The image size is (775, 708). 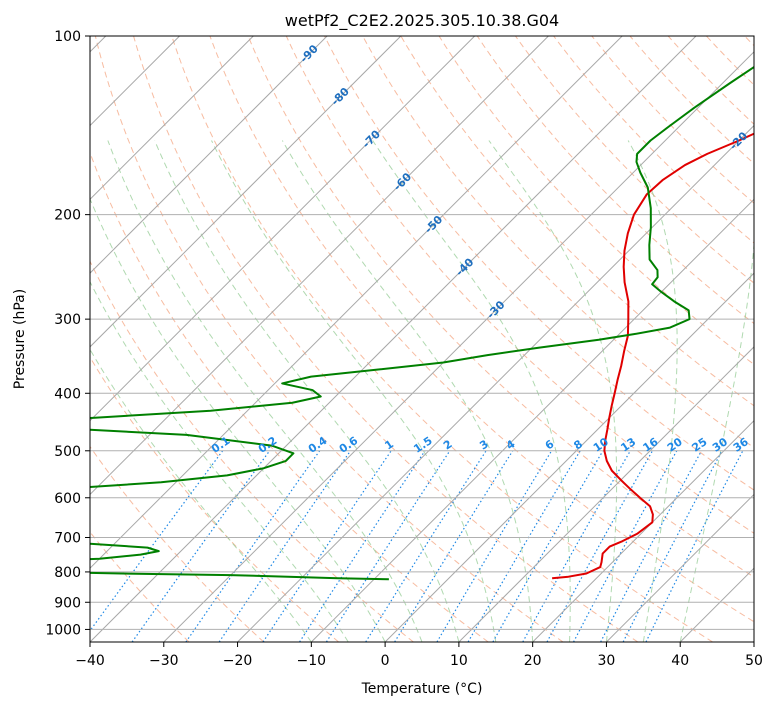 I want to click on x-tick-label-6: 20, so click(x=533, y=661).